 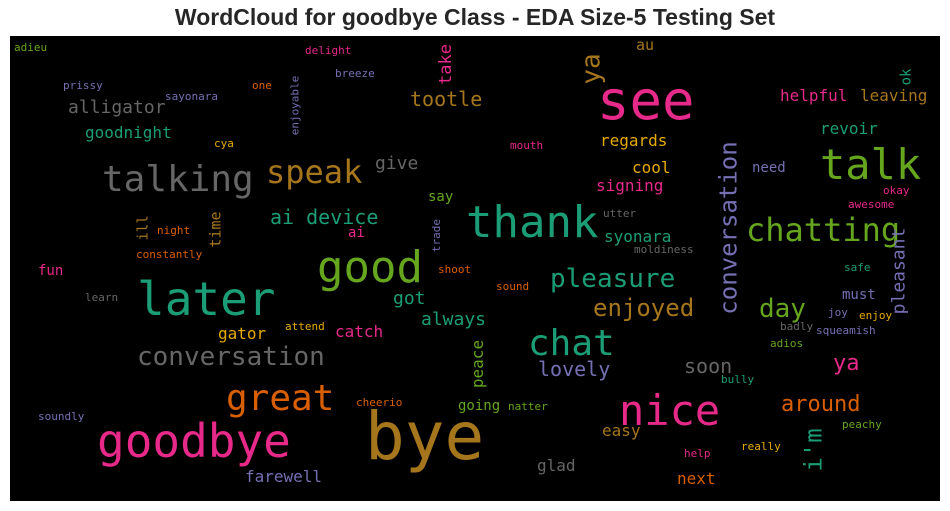 I want to click on word-catch: catch, so click(x=359, y=331).